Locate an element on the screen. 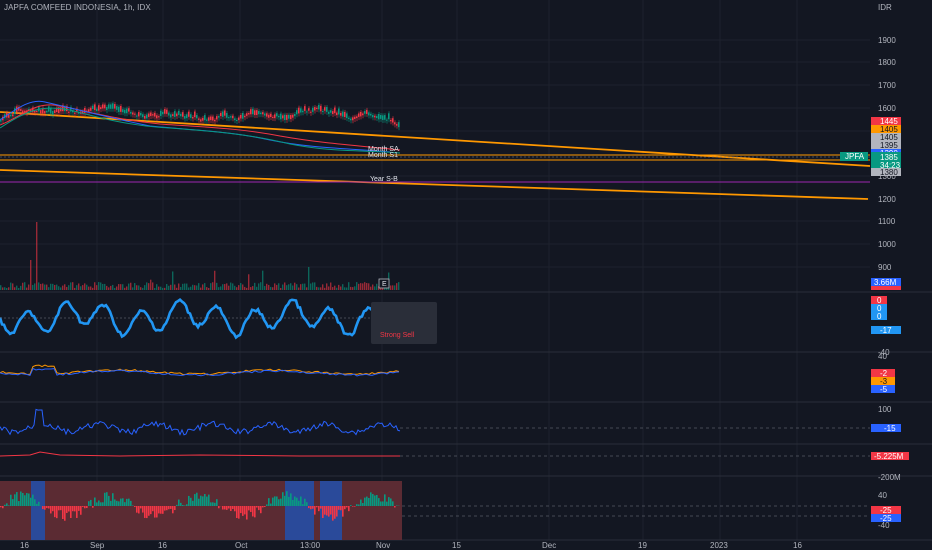 This screenshot has width=932, height=550. chart-title: JAPFA COMFEED INDONESIA, 1h, IDX is located at coordinates (77, 7).